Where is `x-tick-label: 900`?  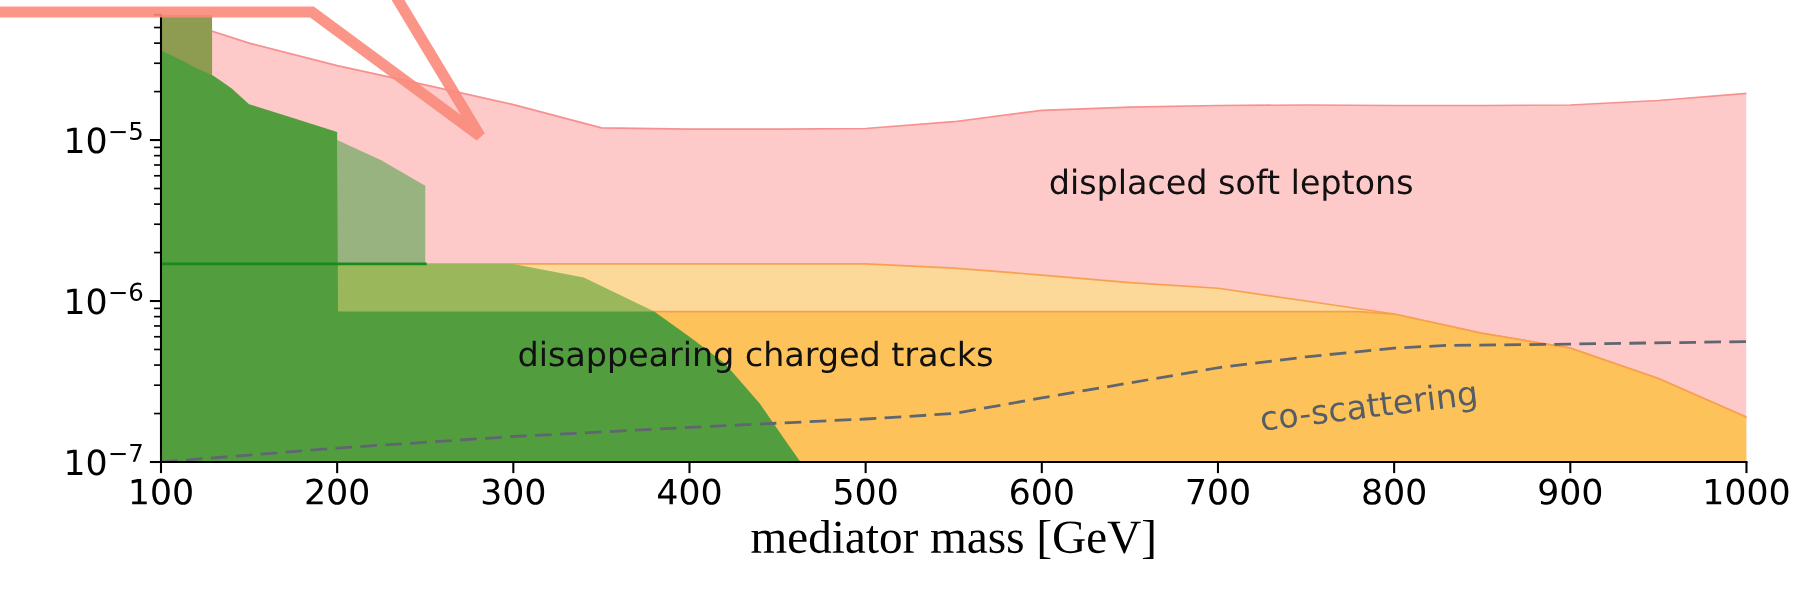 x-tick-label: 900 is located at coordinates (1570, 491).